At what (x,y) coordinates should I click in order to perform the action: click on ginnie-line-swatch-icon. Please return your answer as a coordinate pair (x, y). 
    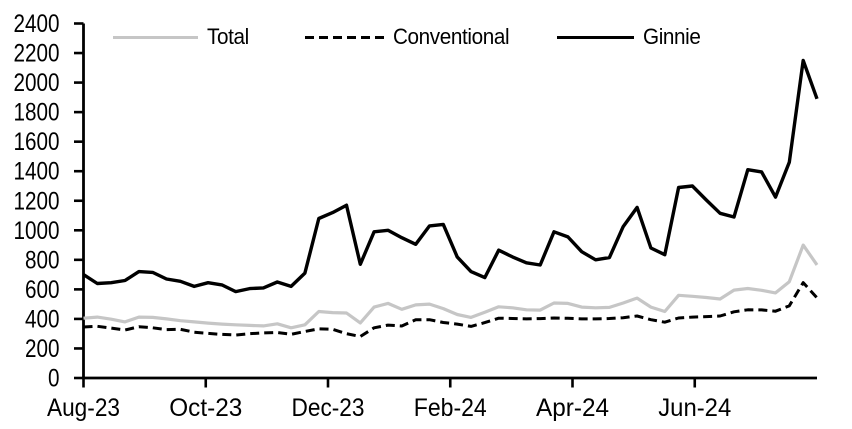
    Looking at the image, I should click on (595, 37).